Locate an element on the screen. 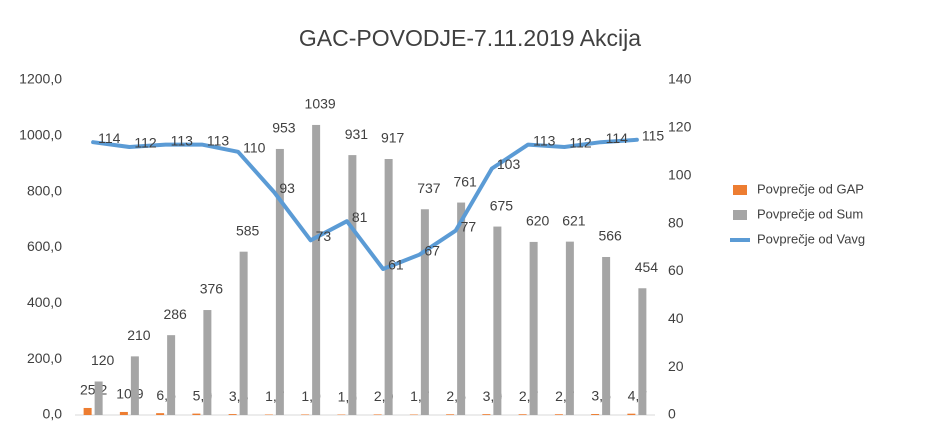 The width and height of the screenshot is (940, 433). chart-title: GAC-POVODJE-7.11.2019 Akcija is located at coordinates (470, 38).